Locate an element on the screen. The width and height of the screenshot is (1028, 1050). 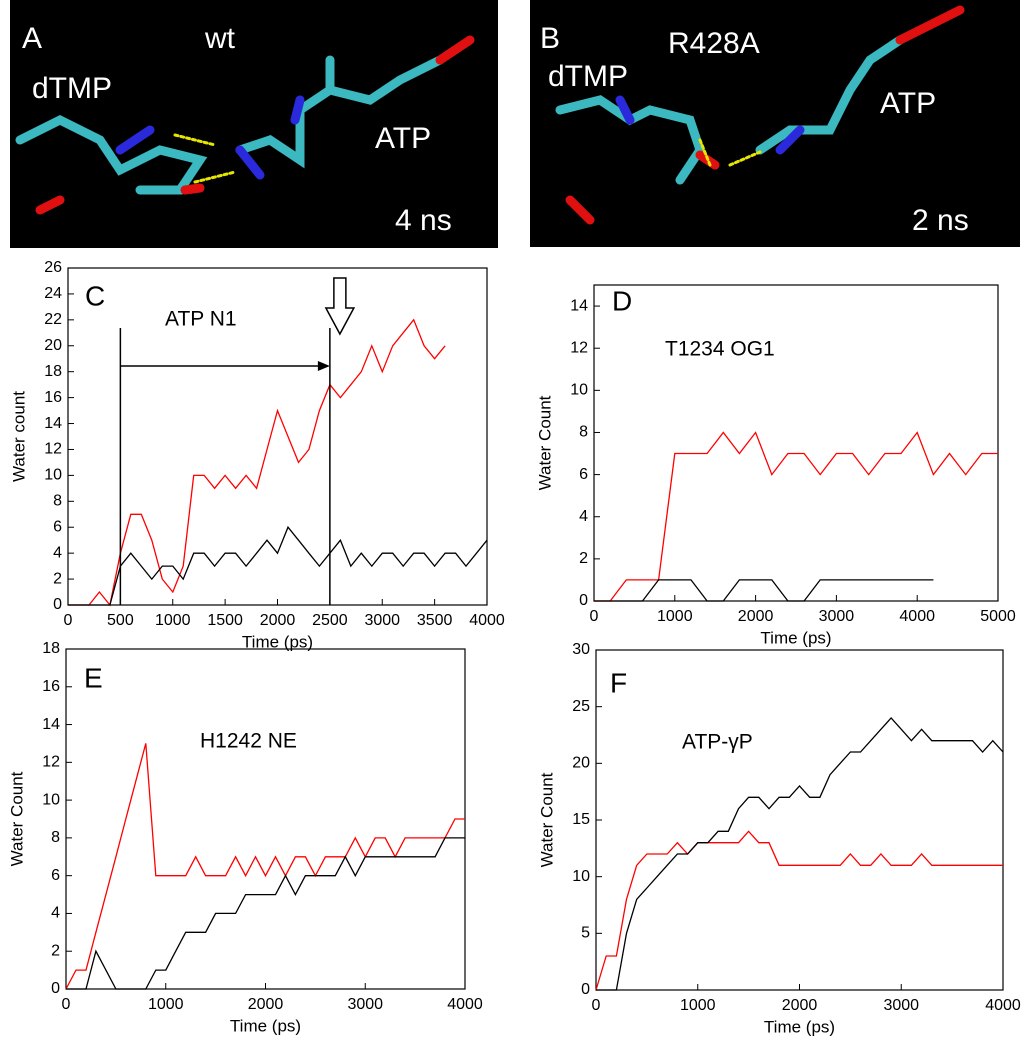
y-axis-title: Water count is located at coordinates (18, 436).